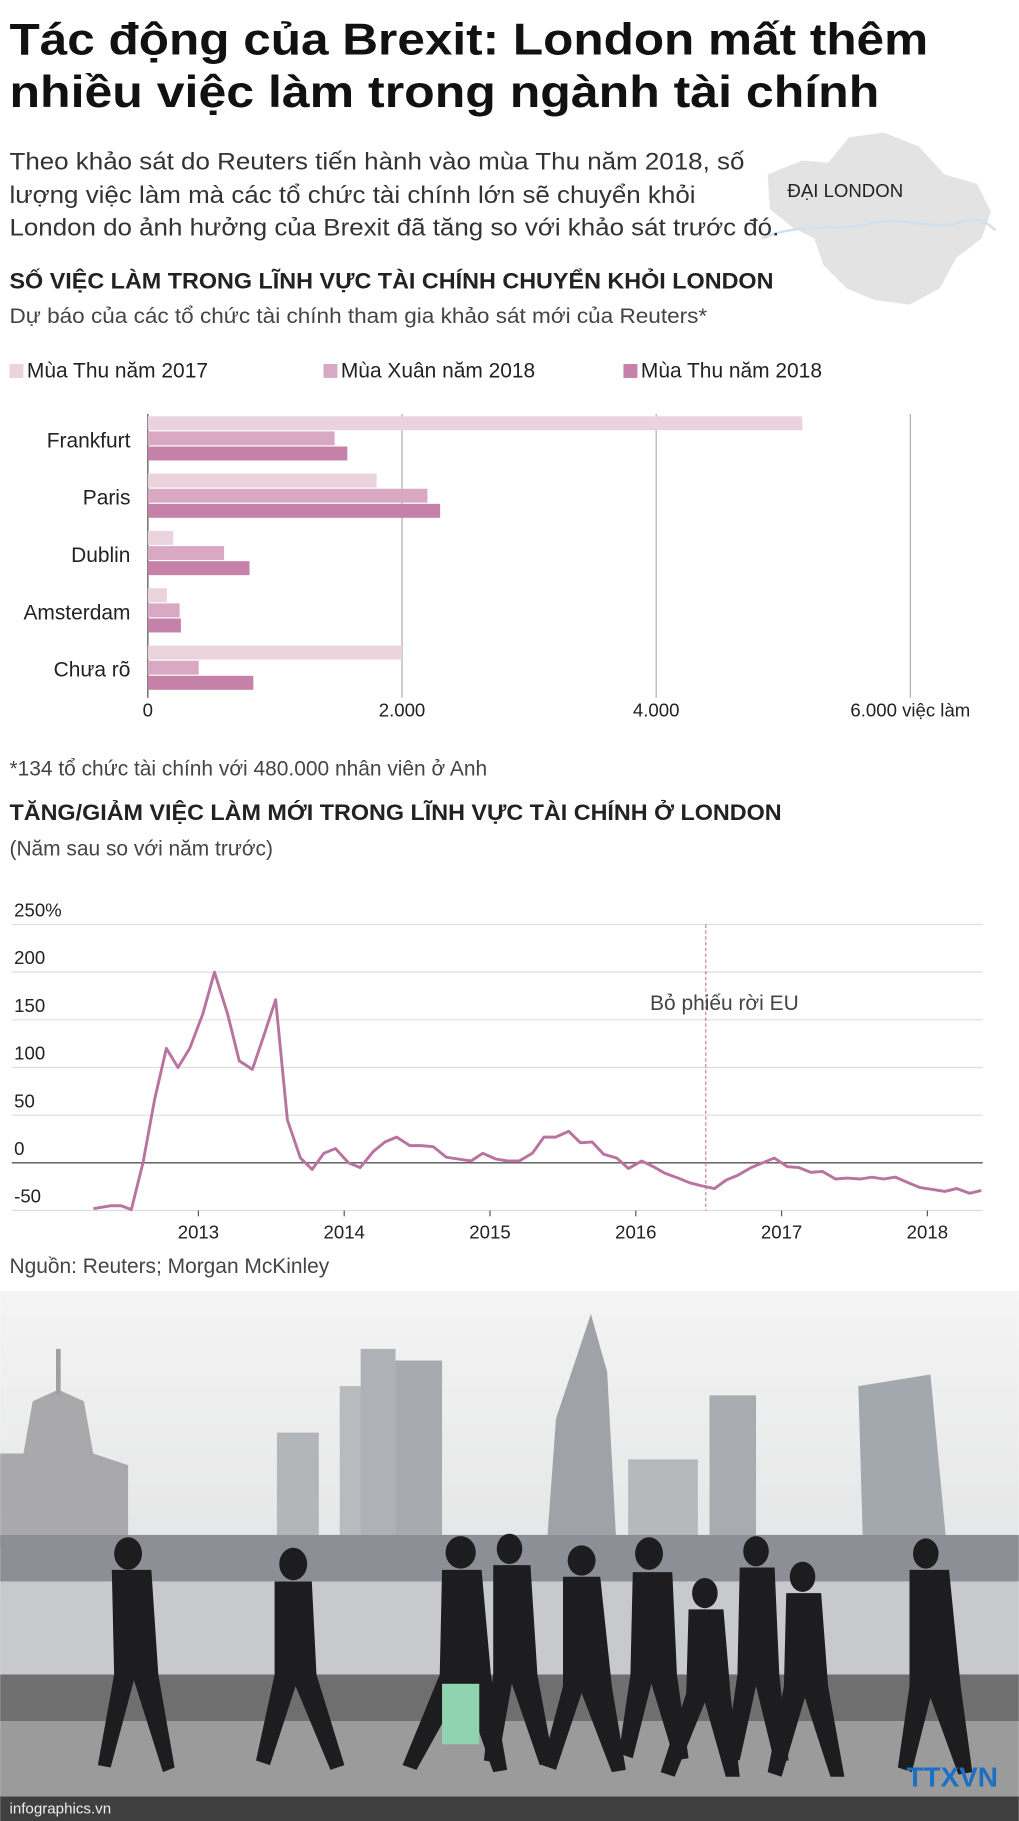 The width and height of the screenshot is (1019, 1821). I want to click on category-label: Amsterdam, so click(76, 612).